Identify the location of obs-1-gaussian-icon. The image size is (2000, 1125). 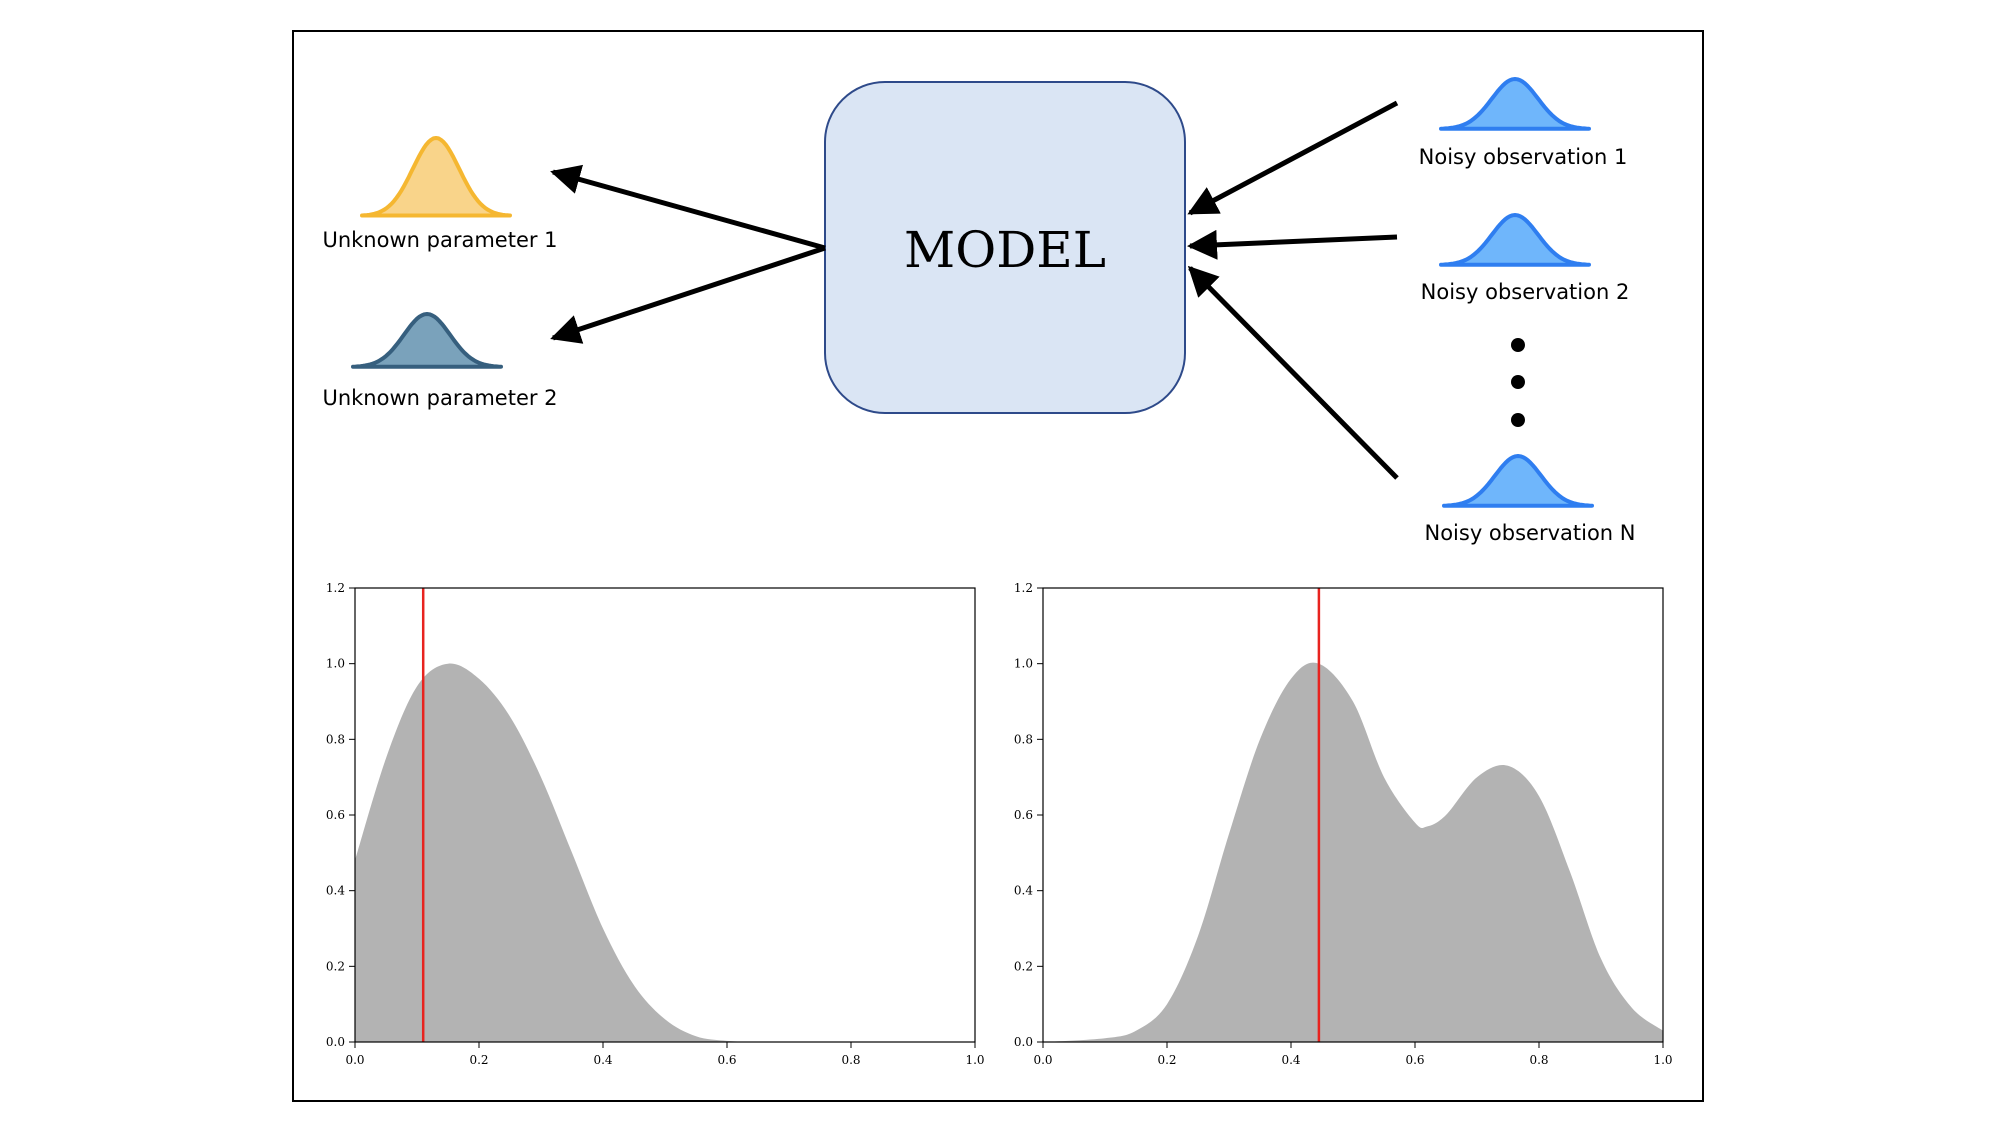
(1515, 104).